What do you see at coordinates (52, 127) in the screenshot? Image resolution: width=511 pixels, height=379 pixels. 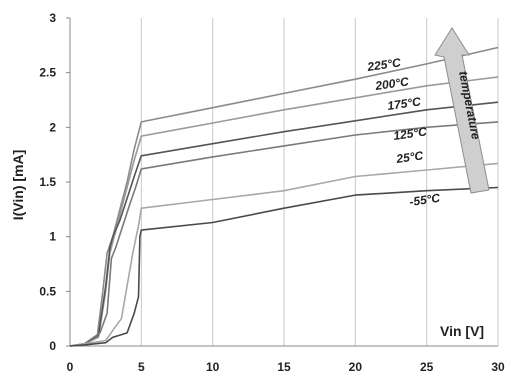 I see `y-tick-label: 2` at bounding box center [52, 127].